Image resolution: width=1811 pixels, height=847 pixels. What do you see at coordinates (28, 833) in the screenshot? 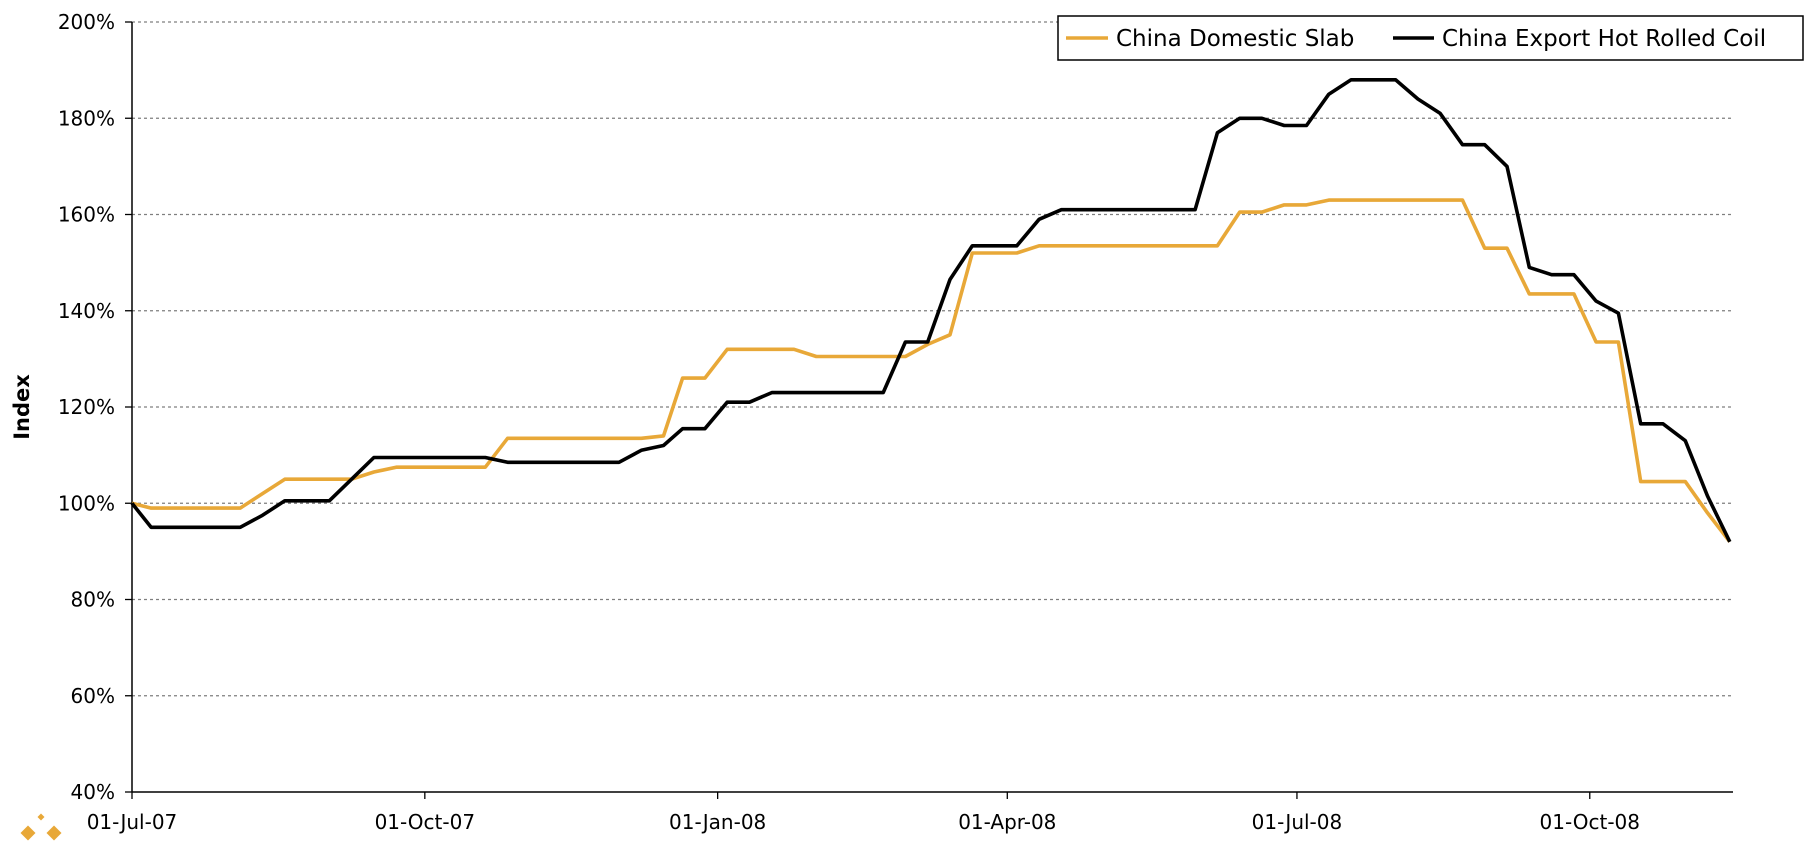
I see `logo-diamond-left` at bounding box center [28, 833].